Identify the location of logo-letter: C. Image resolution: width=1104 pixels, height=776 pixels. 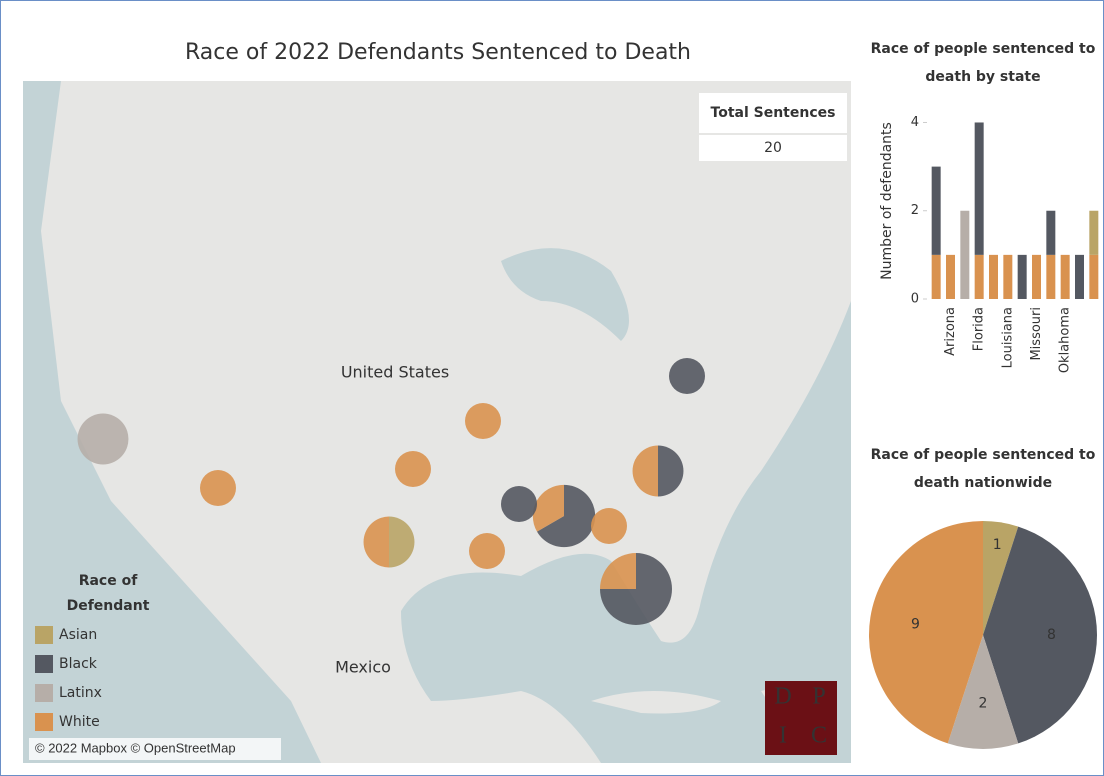
(819, 736).